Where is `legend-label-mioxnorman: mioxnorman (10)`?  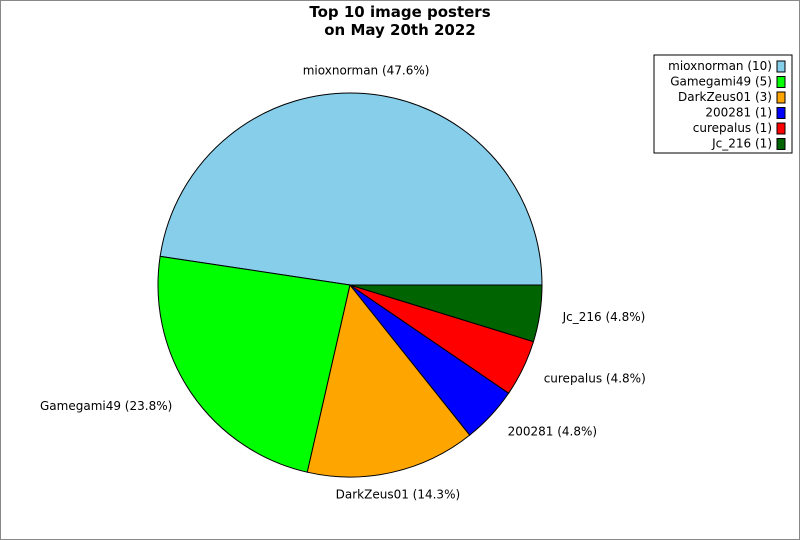 legend-label-mioxnorman: mioxnorman (10) is located at coordinates (720, 66).